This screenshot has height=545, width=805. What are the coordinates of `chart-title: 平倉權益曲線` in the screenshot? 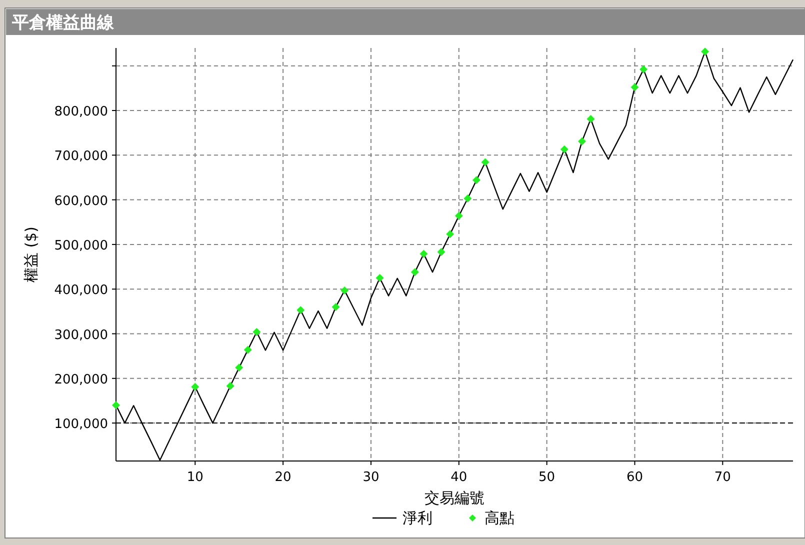 It's located at (63, 23).